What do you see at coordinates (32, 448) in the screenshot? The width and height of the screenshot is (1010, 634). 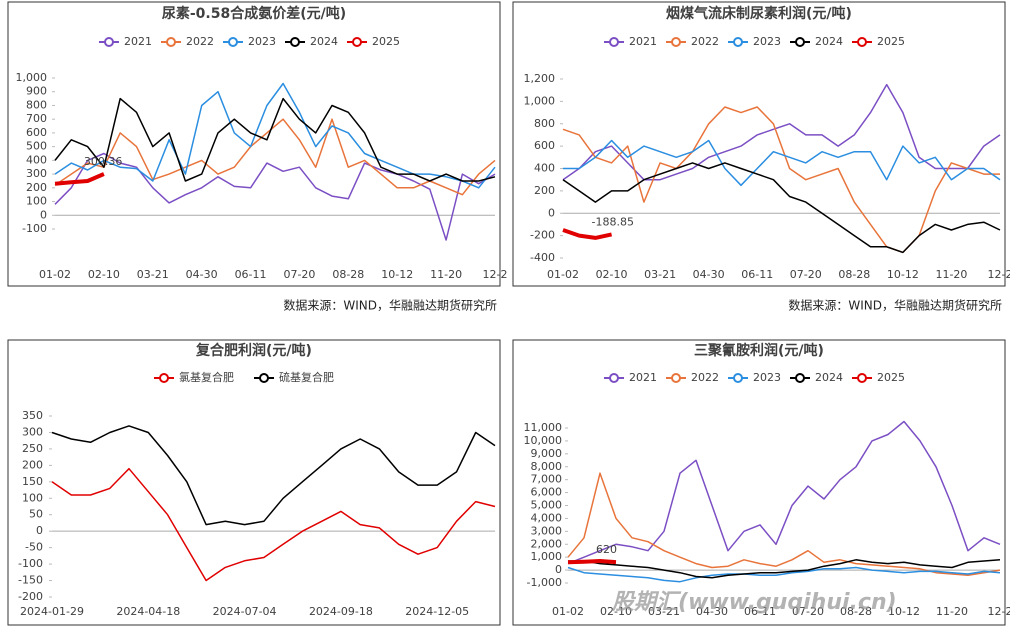 I see `y-tick-label: 250` at bounding box center [32, 448].